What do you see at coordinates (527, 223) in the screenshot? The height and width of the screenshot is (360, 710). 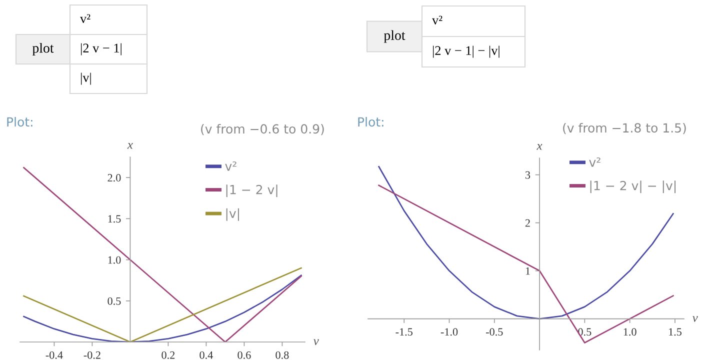 I see `y-tick-label: 2` at bounding box center [527, 223].